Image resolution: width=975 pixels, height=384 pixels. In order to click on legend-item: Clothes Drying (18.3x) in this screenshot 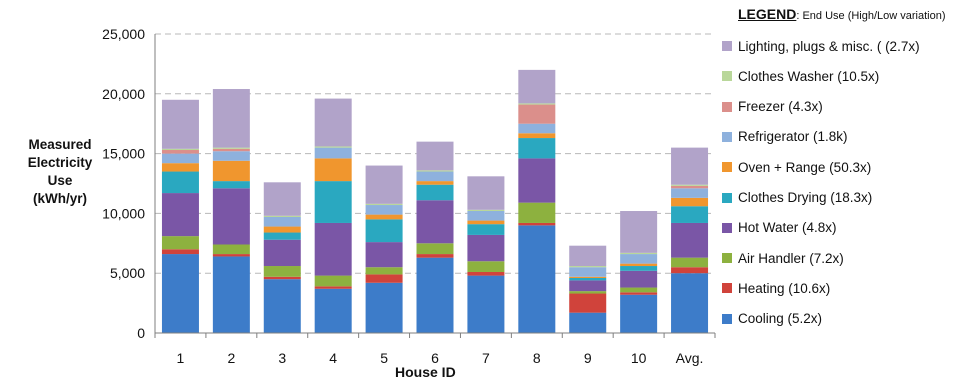, I will do `click(797, 198)`.